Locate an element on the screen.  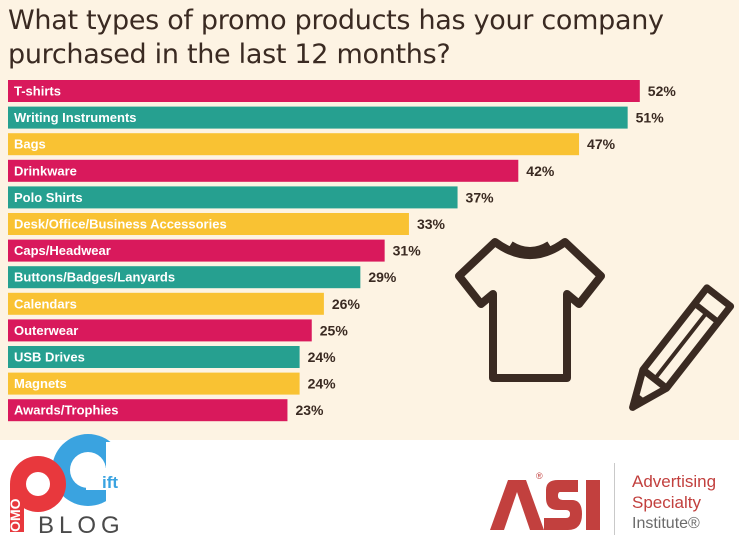
logo-divider is located at coordinates (614, 499).